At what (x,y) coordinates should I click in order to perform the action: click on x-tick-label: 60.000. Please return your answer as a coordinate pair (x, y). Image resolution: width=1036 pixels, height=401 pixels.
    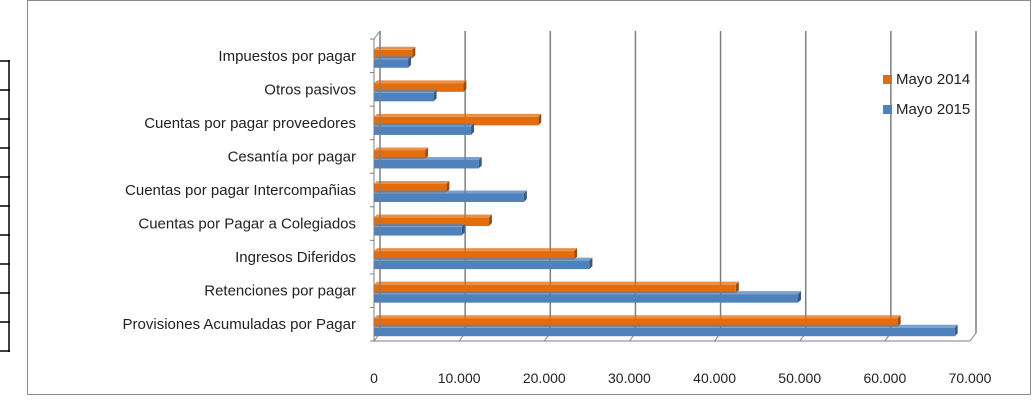
    Looking at the image, I should click on (884, 378).